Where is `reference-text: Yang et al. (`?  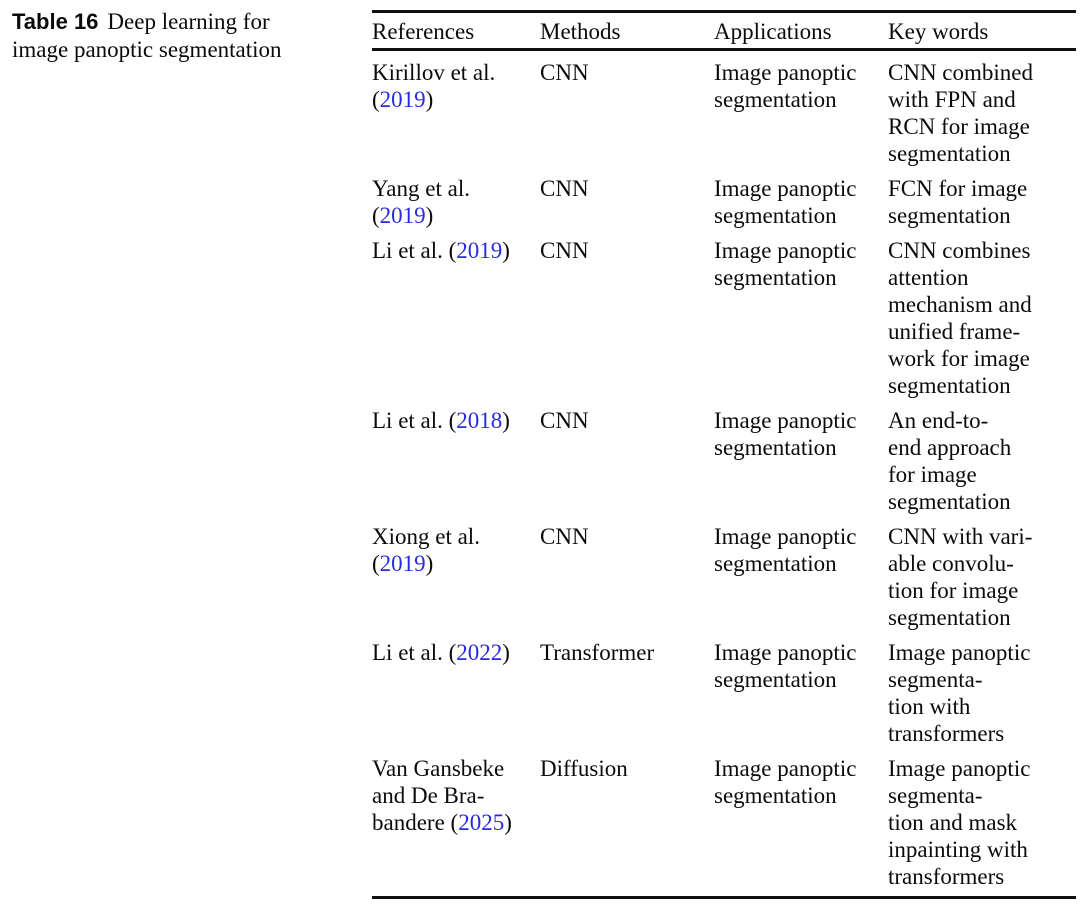 reference-text: Yang et al. ( is located at coordinates (421, 202).